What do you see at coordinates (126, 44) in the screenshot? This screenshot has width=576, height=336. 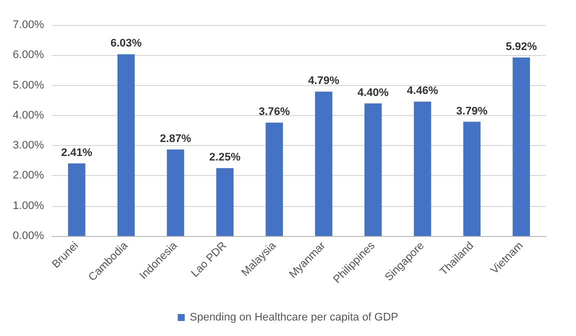 I see `data-label: 6.03%` at bounding box center [126, 44].